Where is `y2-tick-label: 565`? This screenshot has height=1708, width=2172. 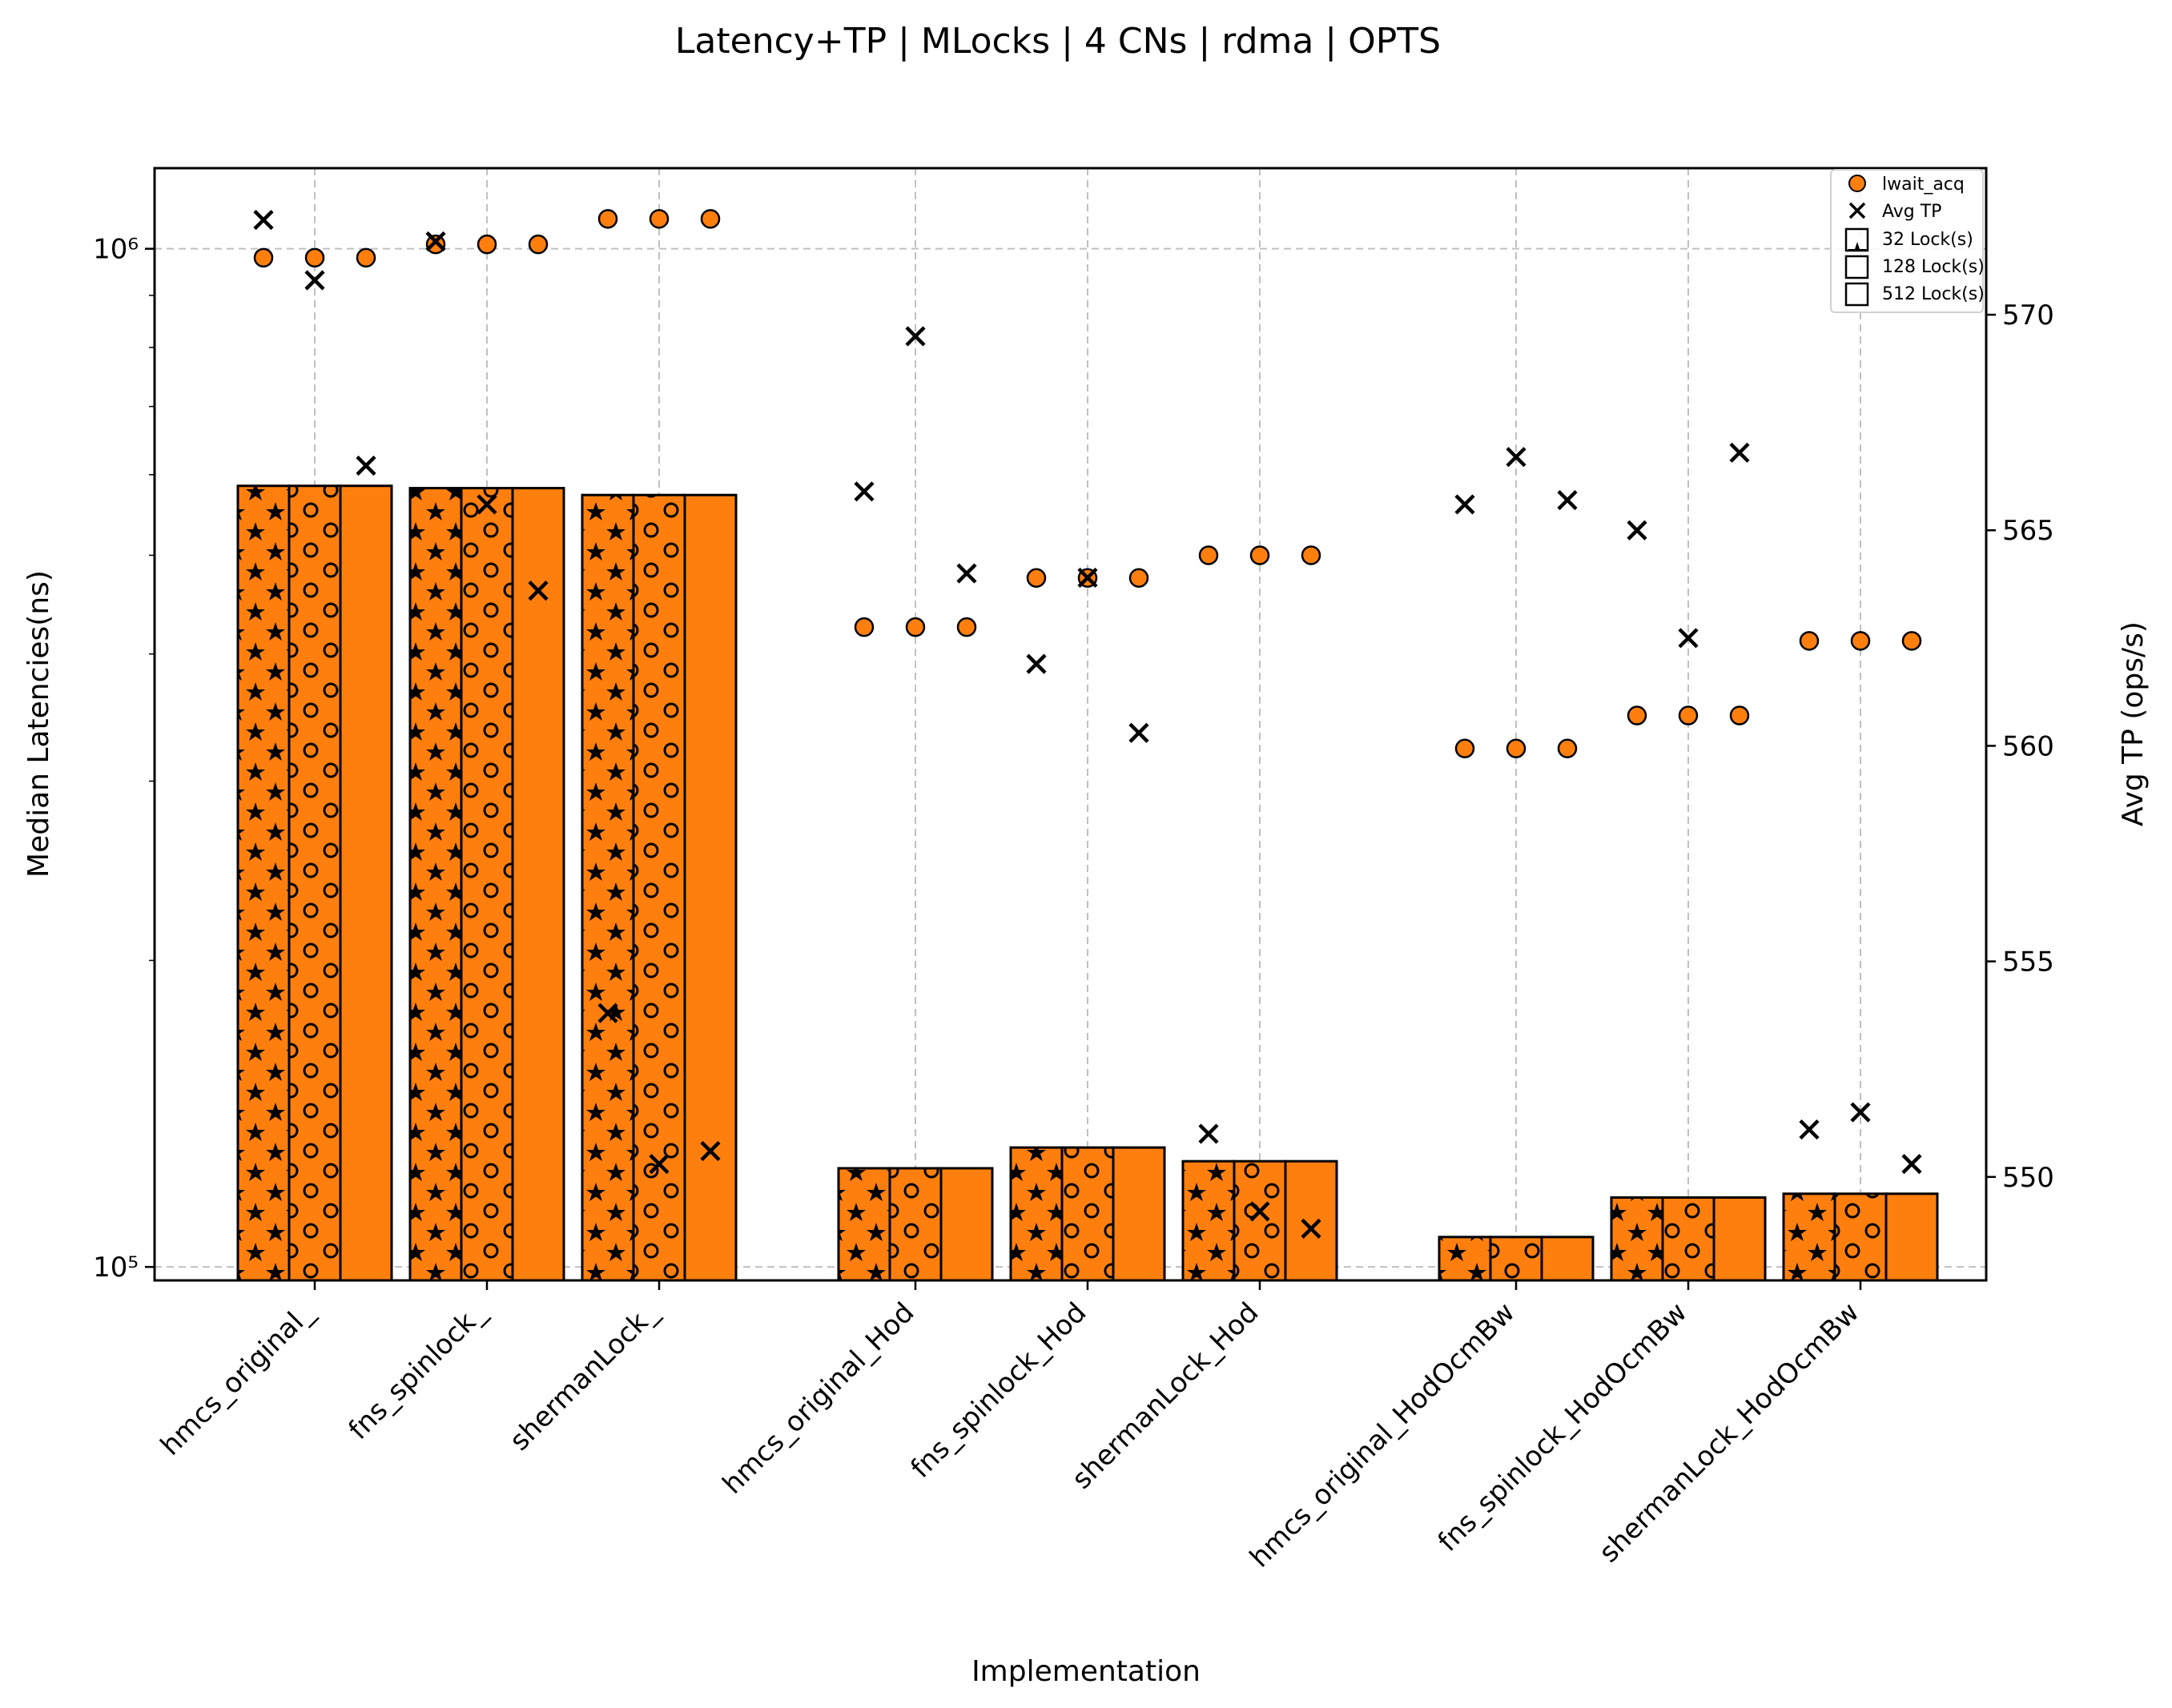
y2-tick-label: 565 is located at coordinates (2028, 531).